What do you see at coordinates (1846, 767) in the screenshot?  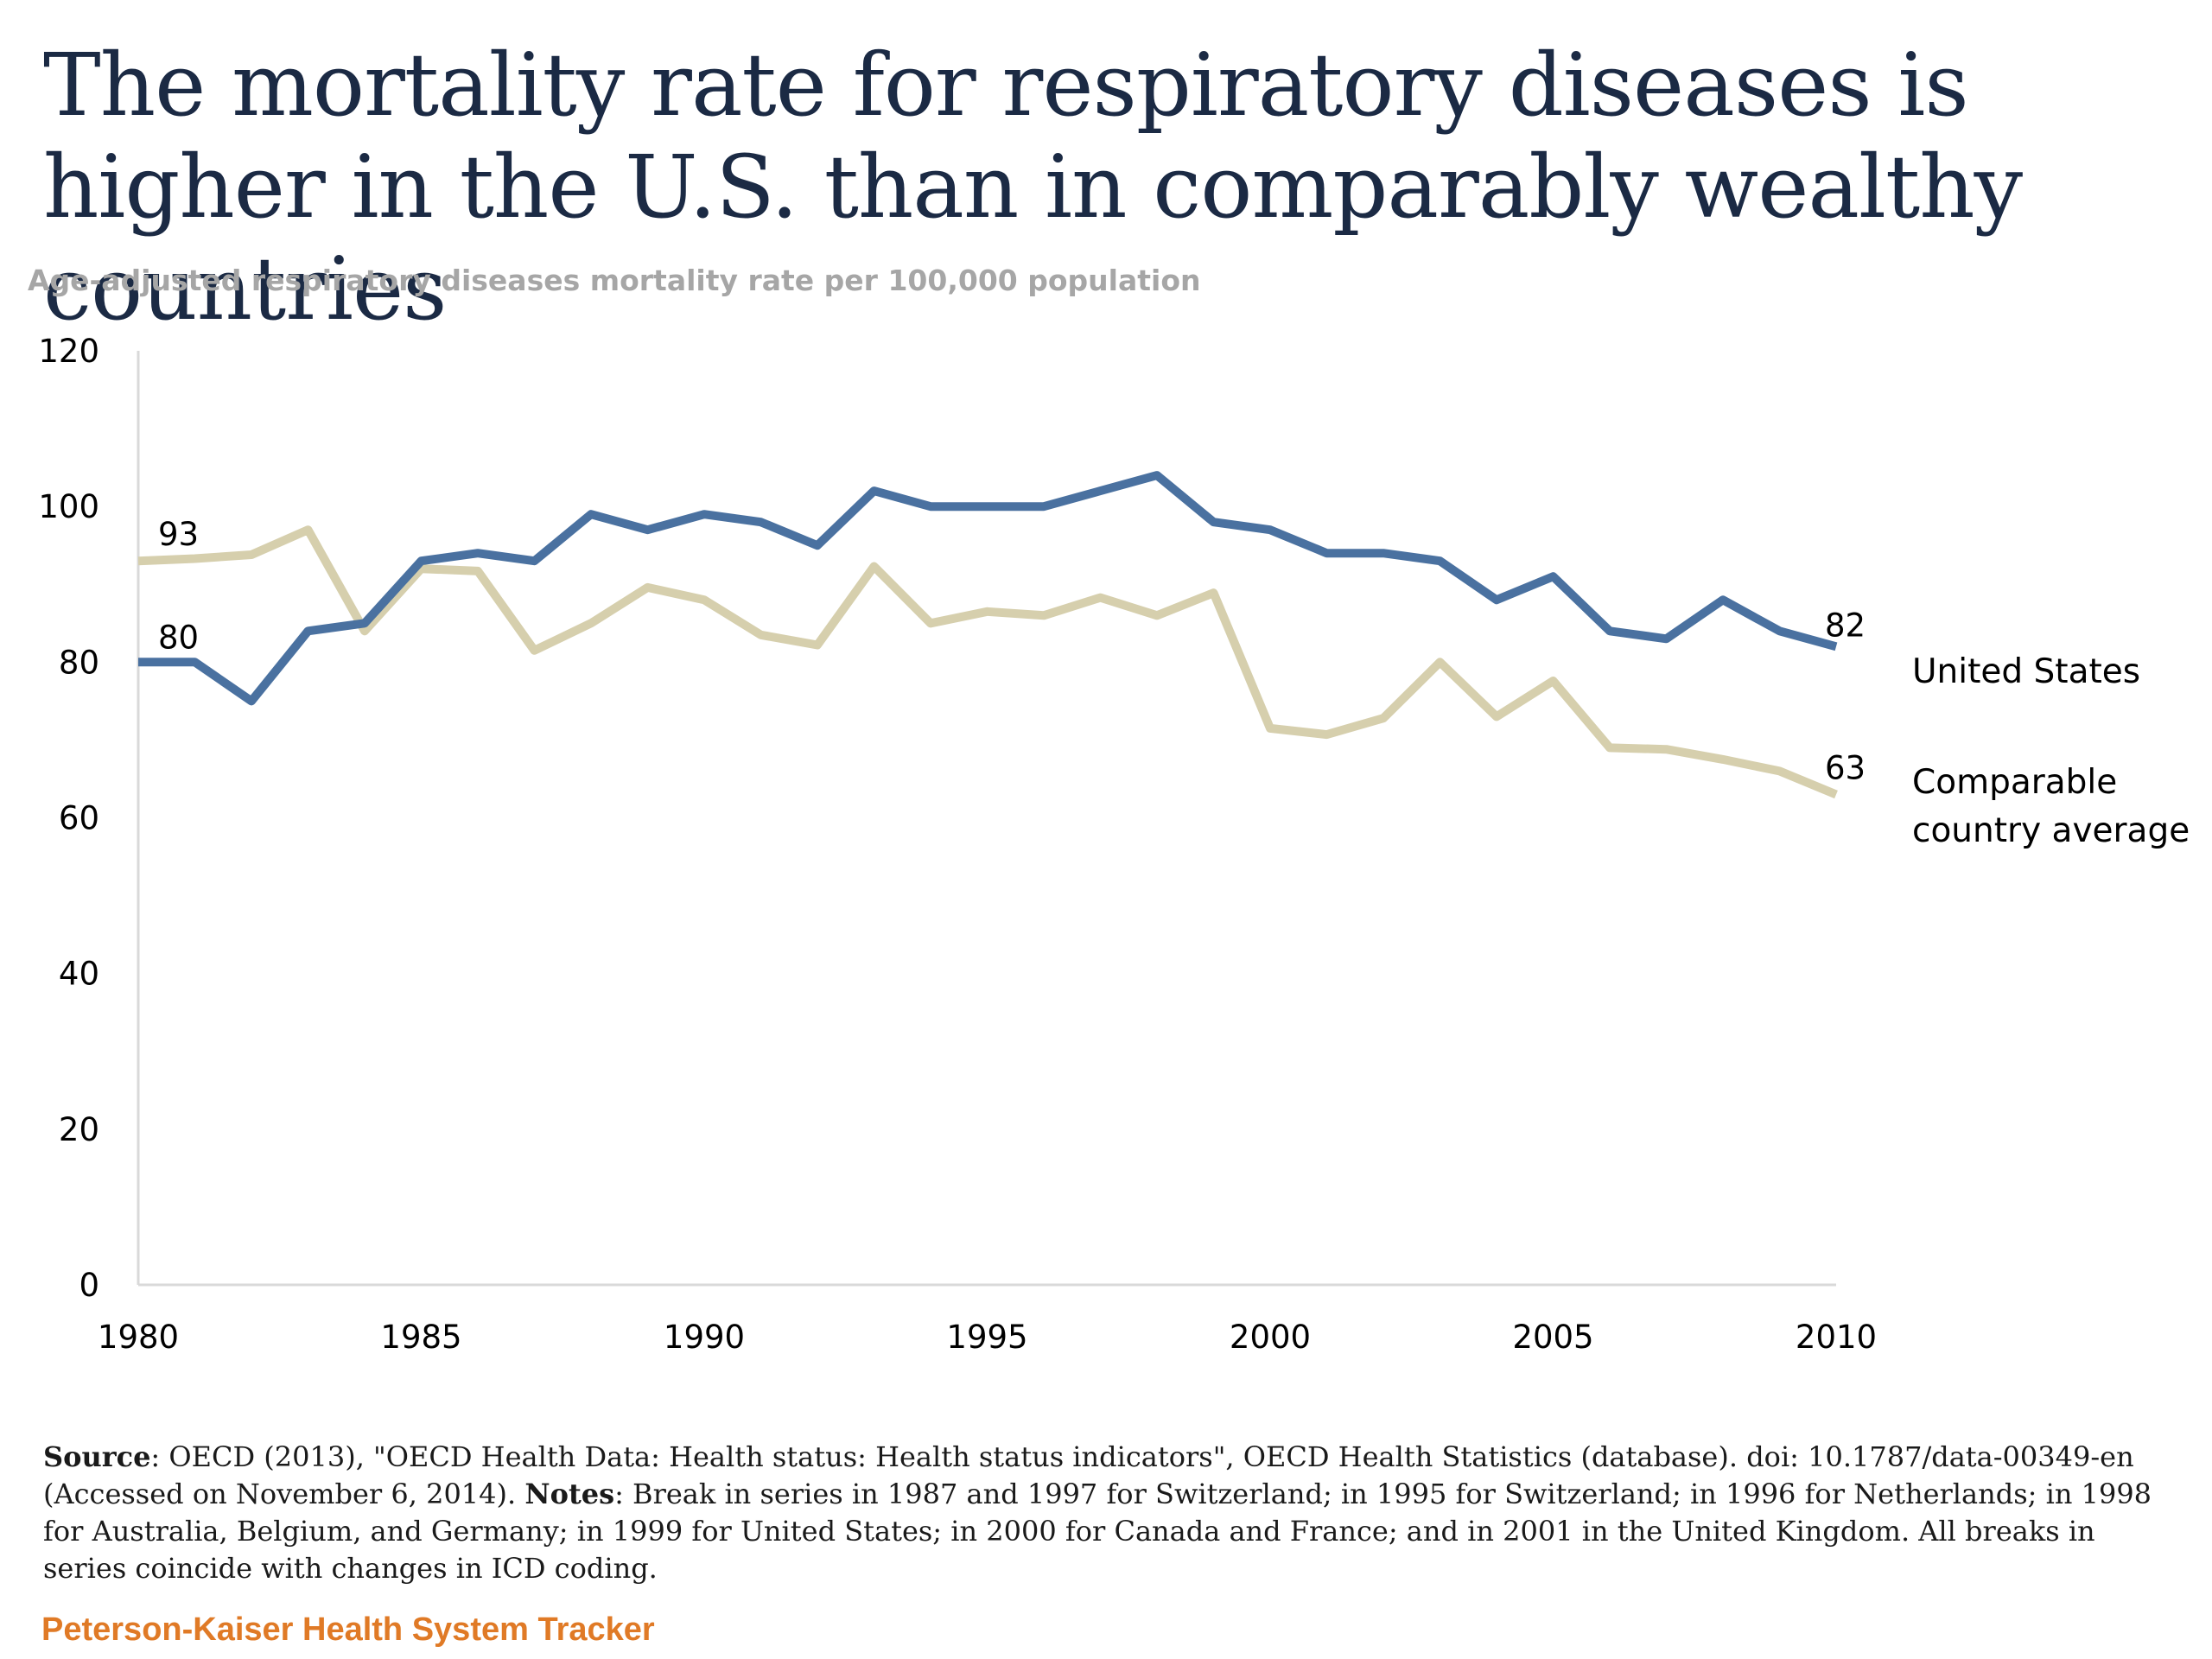 I see `data-label-comparable-end: 63` at bounding box center [1846, 767].